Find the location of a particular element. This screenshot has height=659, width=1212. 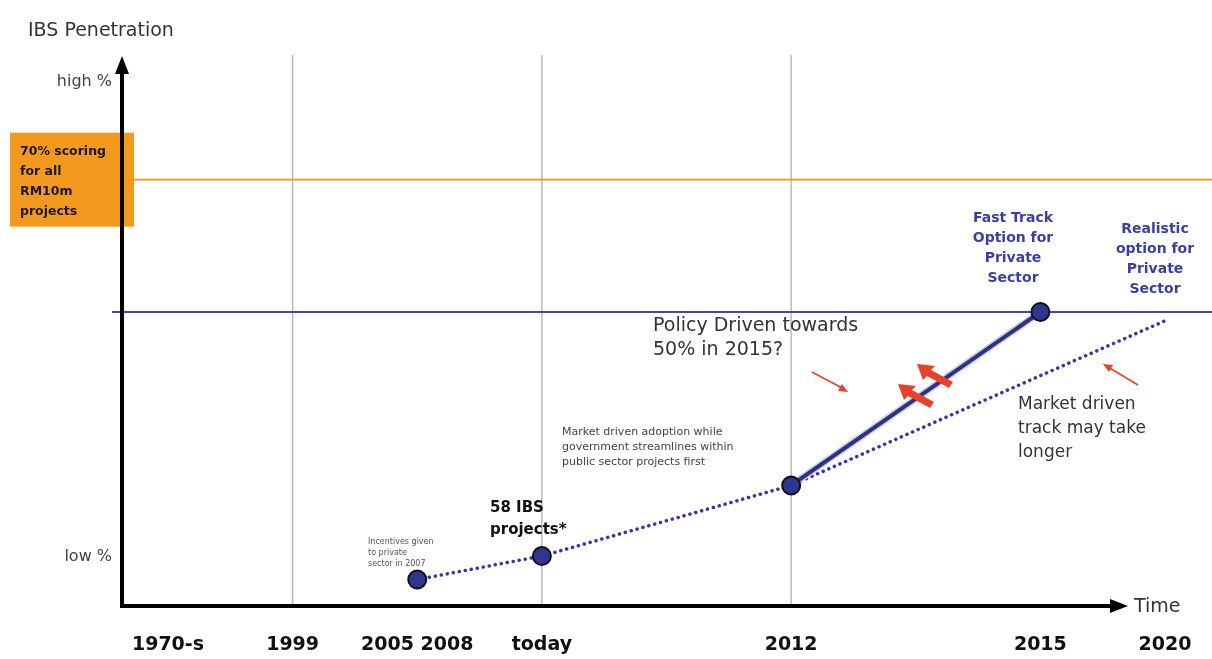

text: Realistic option for Private Sector is located at coordinates (1155, 258).